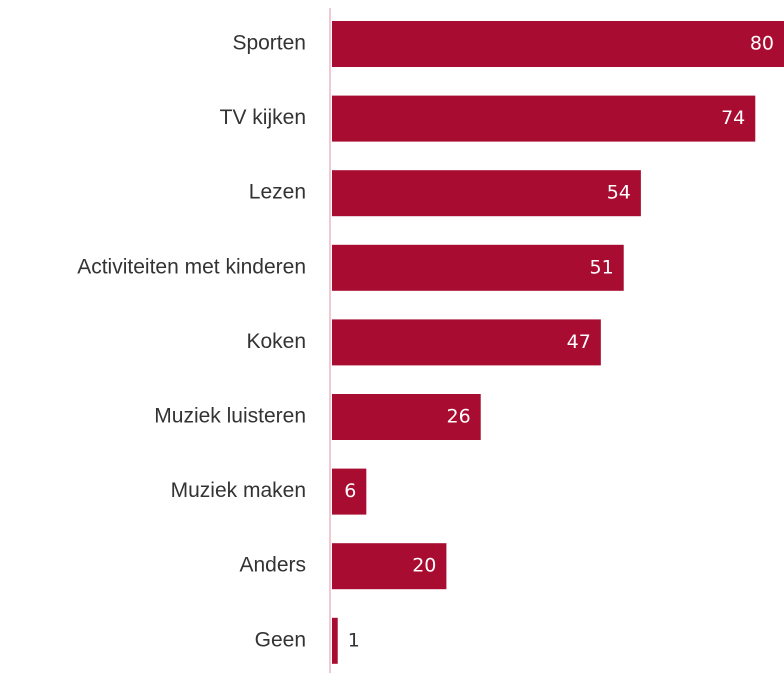 Image resolution: width=784 pixels, height=673 pixels. What do you see at coordinates (276, 341) in the screenshot?
I see `category-label: Koken` at bounding box center [276, 341].